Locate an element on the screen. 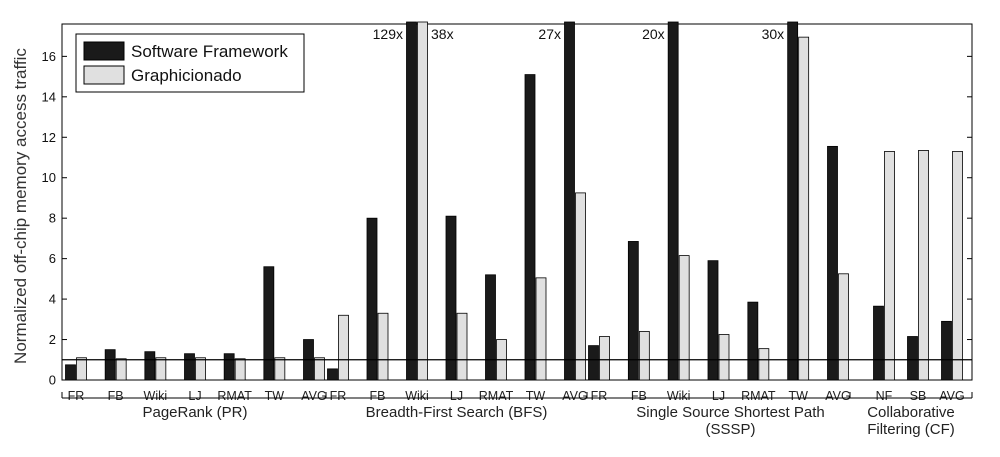 This screenshot has height=457, width=1000. overflow-label-graphicionado: 38x is located at coordinates (442, 34).